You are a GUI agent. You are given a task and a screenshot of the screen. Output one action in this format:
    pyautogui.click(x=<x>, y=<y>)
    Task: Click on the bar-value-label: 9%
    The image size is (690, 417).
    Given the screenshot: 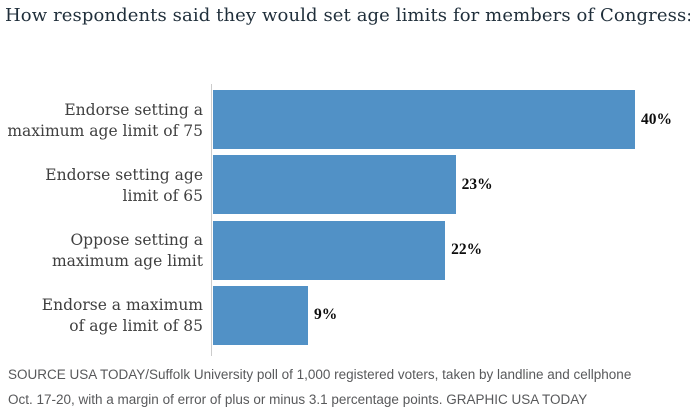 What is the action you would take?
    pyautogui.click(x=325, y=315)
    